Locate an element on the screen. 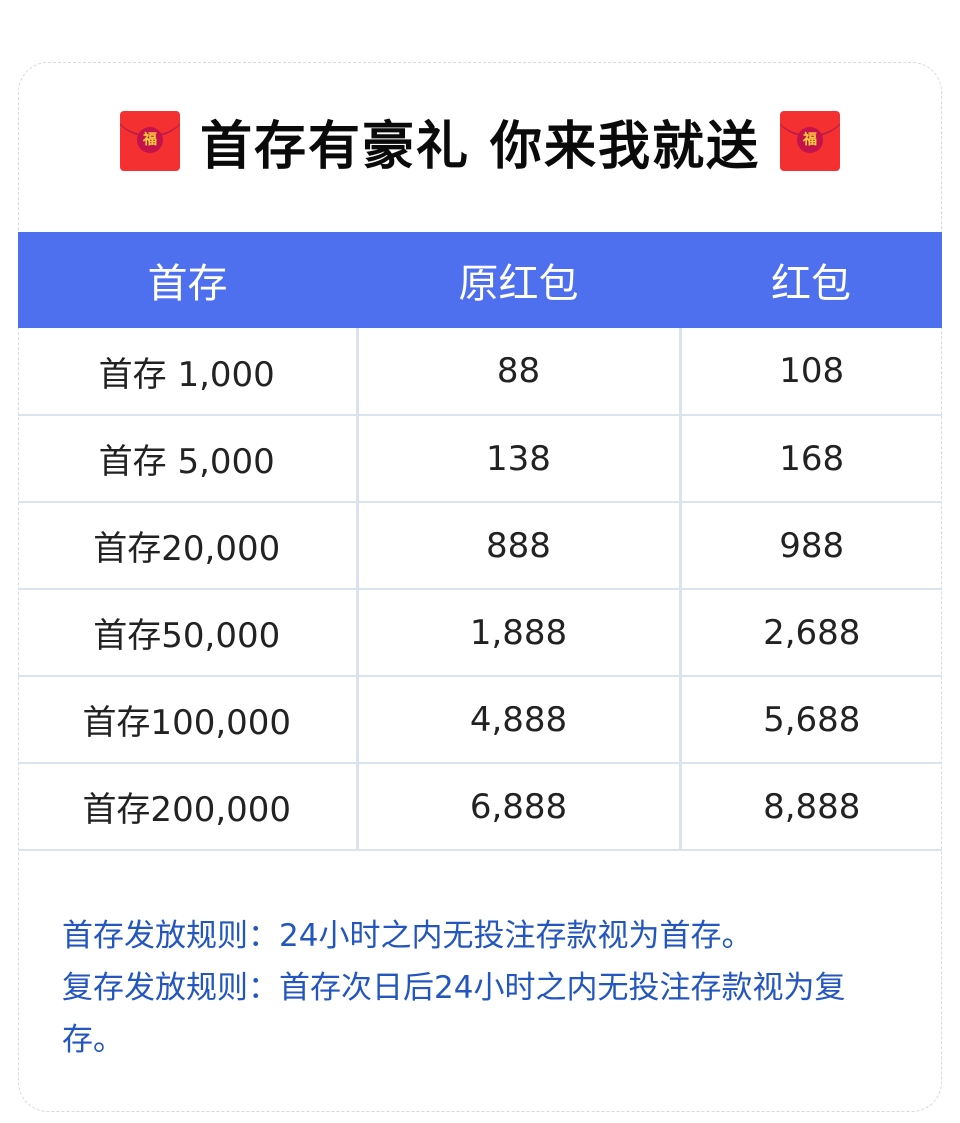 The height and width of the screenshot is (1123, 960). table-cell: 首存 5,000 is located at coordinates (188, 459).